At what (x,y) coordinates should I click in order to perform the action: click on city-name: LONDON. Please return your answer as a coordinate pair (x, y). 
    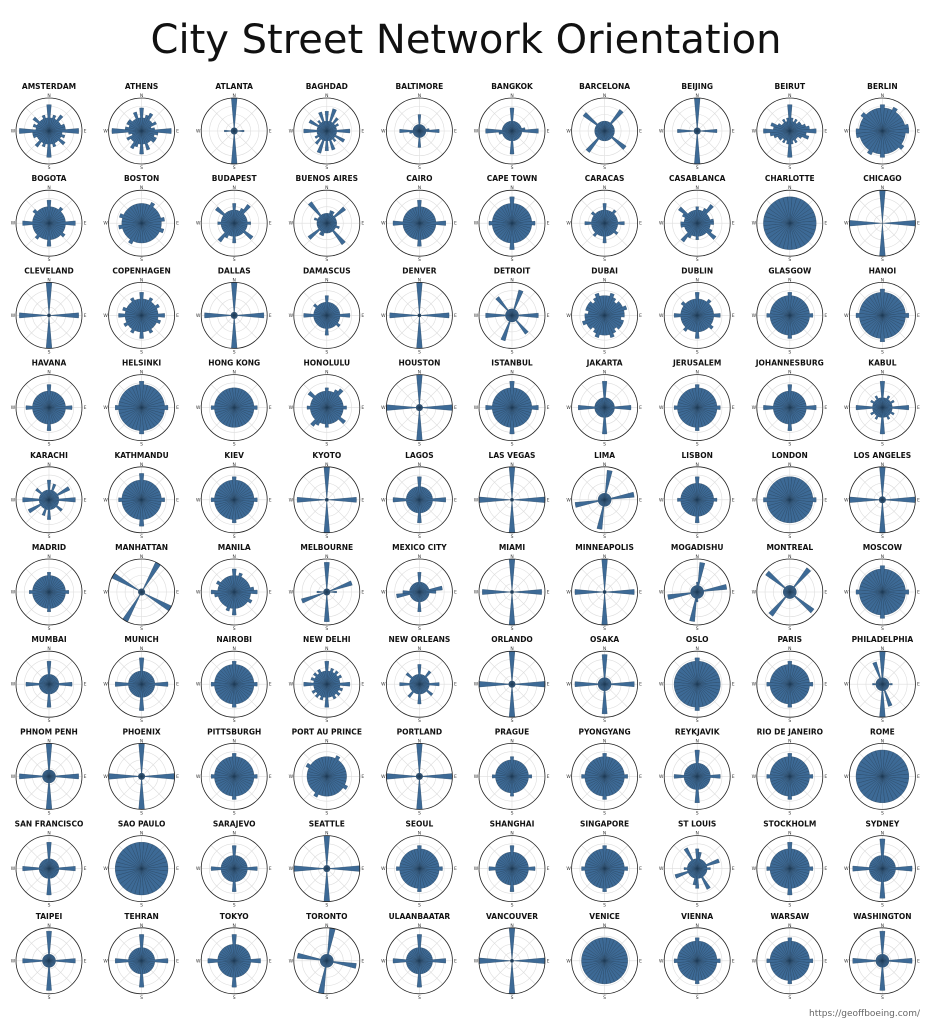
    Looking at the image, I should click on (790, 455).